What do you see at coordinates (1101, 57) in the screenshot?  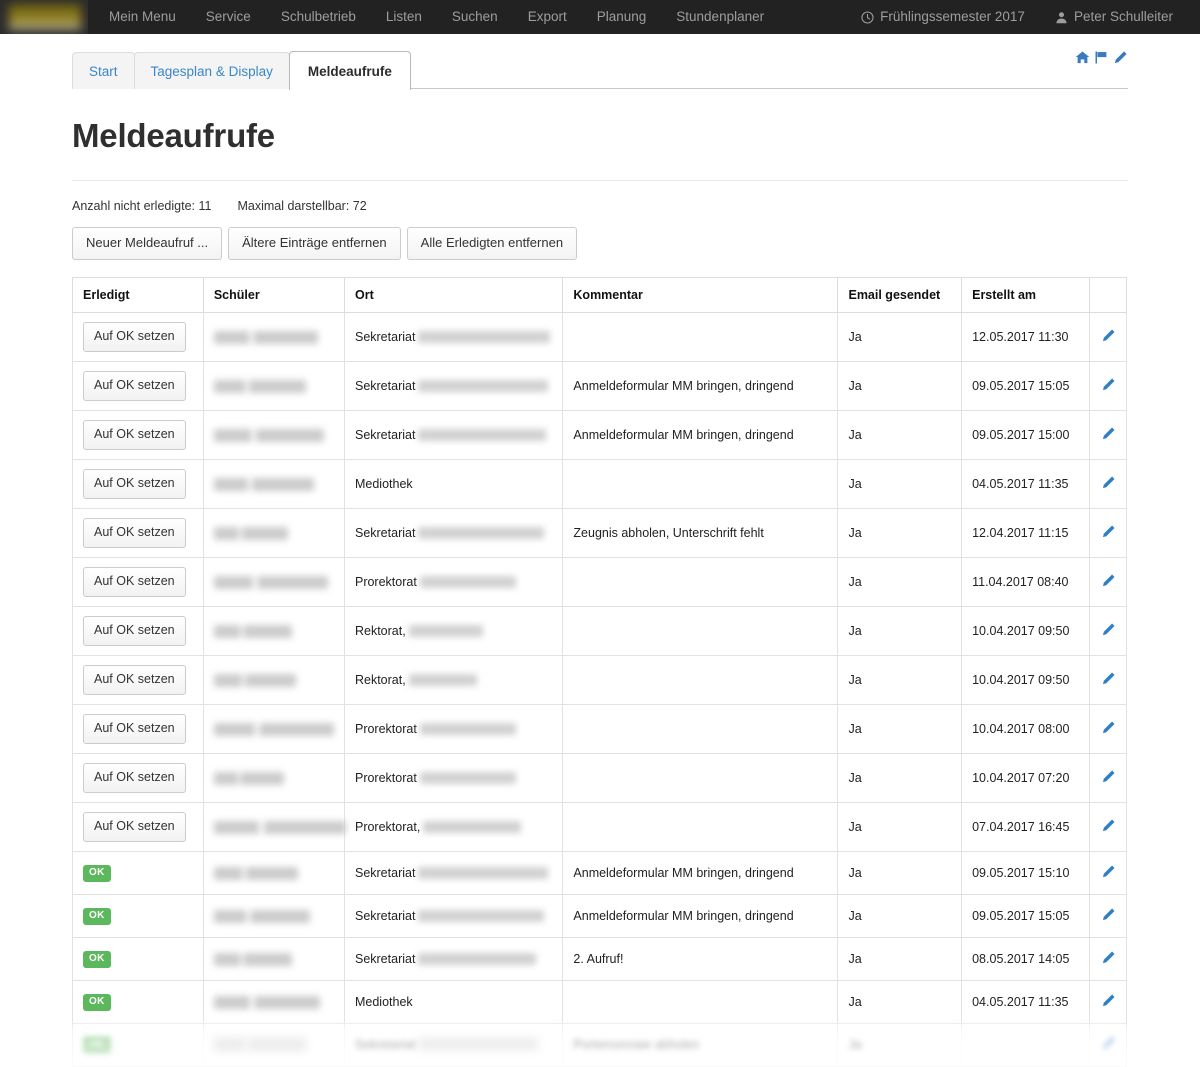 I see `flag-icon` at bounding box center [1101, 57].